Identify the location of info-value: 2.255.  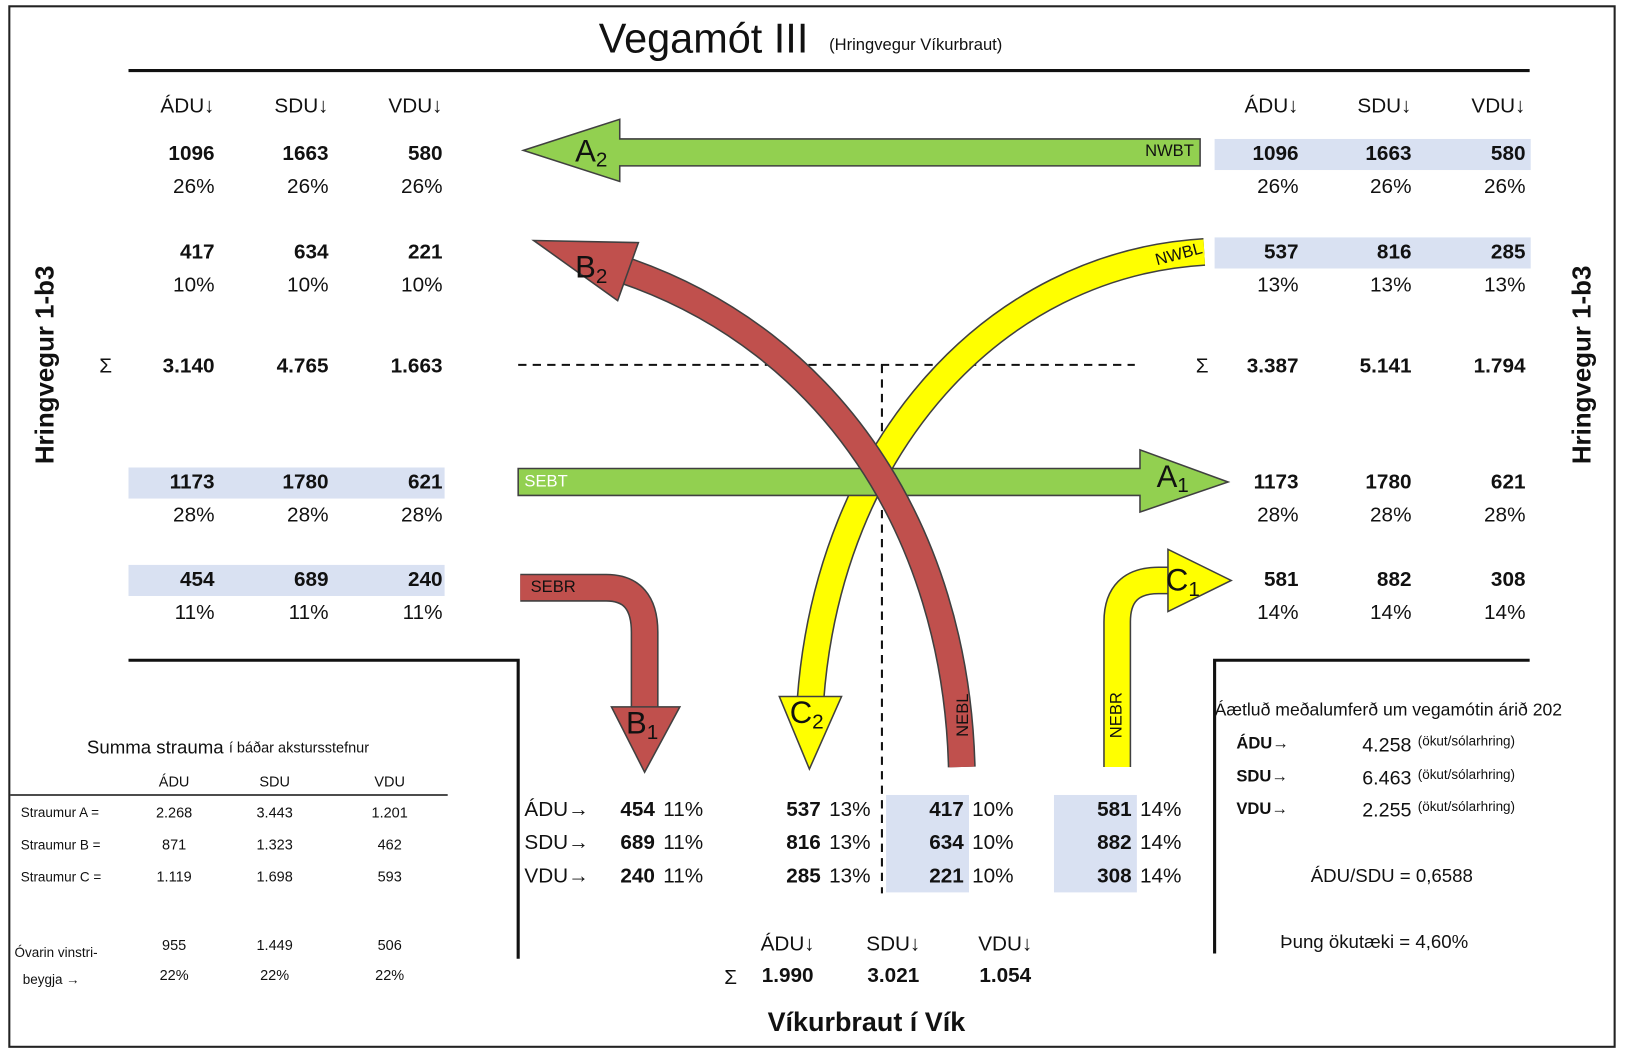
(1386, 811).